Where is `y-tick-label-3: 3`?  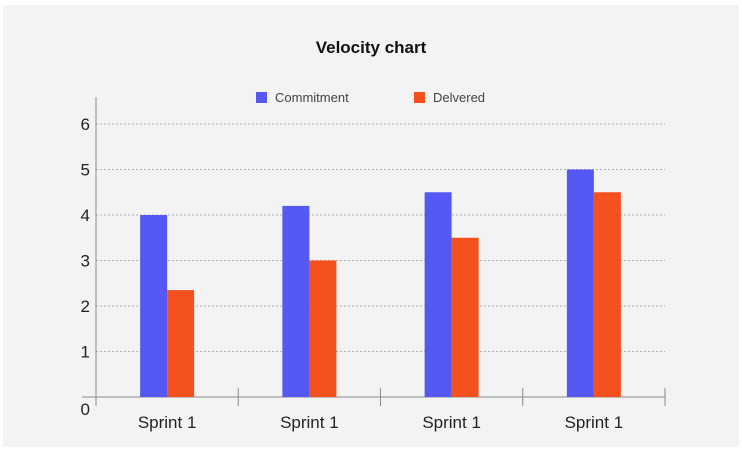 y-tick-label-3: 3 is located at coordinates (85, 261).